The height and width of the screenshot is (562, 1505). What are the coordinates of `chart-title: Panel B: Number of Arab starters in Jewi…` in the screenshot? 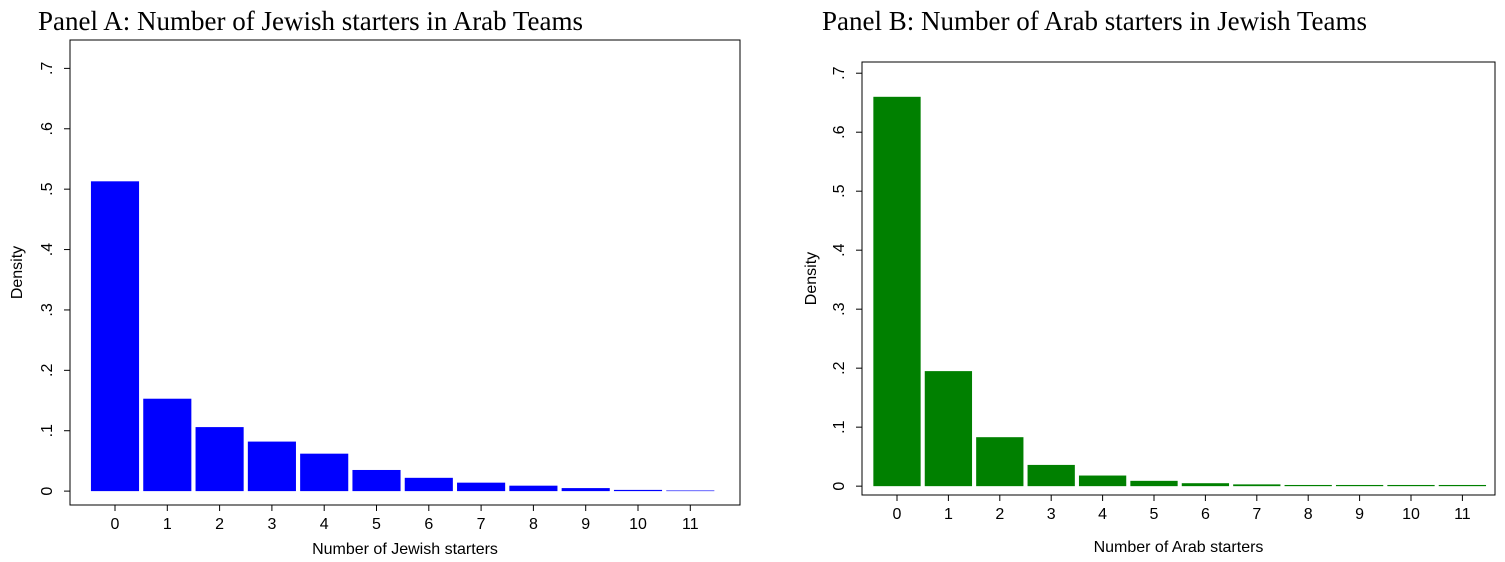 It's located at (1094, 21).